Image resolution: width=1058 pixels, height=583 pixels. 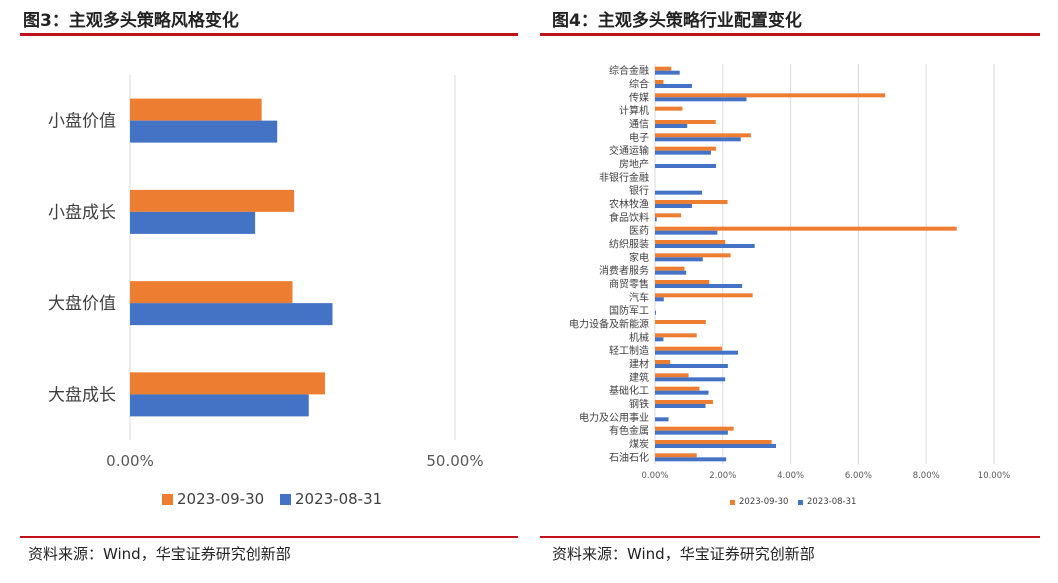 What do you see at coordinates (338, 499) in the screenshot?
I see `legend-label: 2023-08-31` at bounding box center [338, 499].